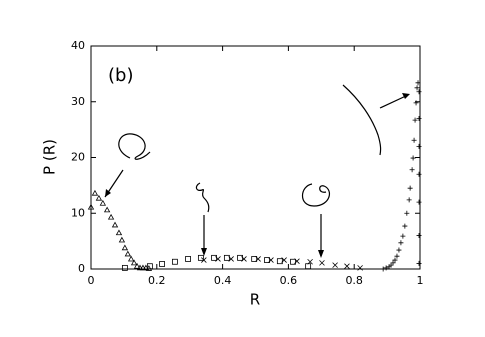 This screenshot has height=337, width=485. I want to click on y-axis-label: P (R), so click(50, 157).